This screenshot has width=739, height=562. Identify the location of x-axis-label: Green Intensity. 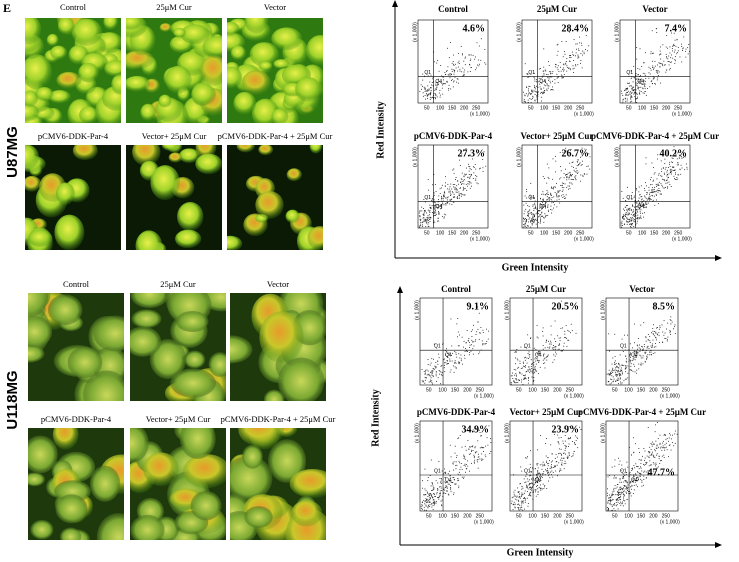
(535, 267).